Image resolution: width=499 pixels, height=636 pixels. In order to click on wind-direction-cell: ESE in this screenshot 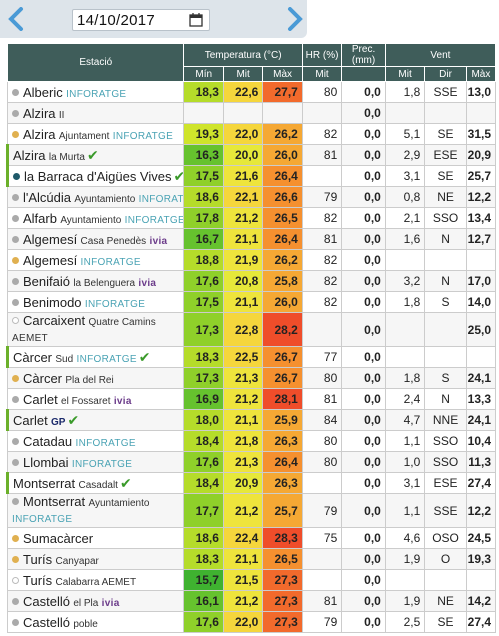, I will do `click(445, 155)`.